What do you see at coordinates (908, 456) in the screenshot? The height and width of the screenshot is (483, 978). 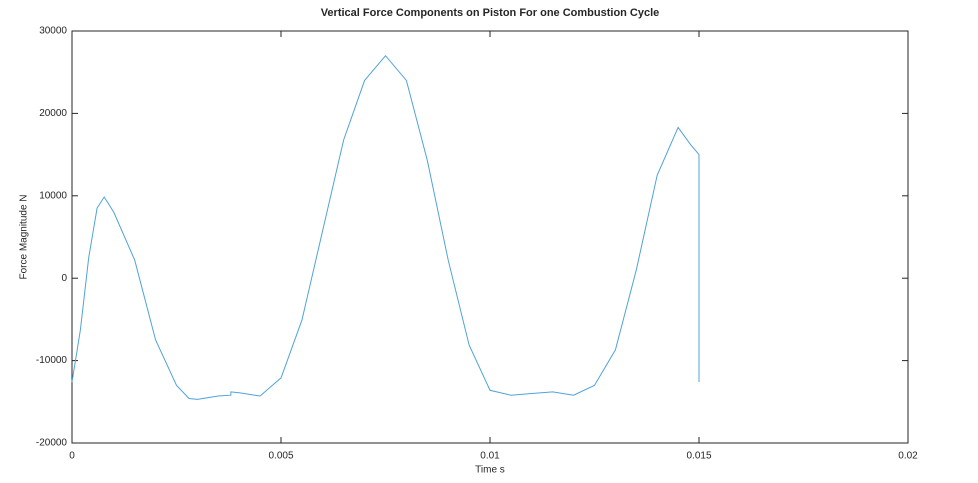 I see `x-tick-label: 0.02` at bounding box center [908, 456].